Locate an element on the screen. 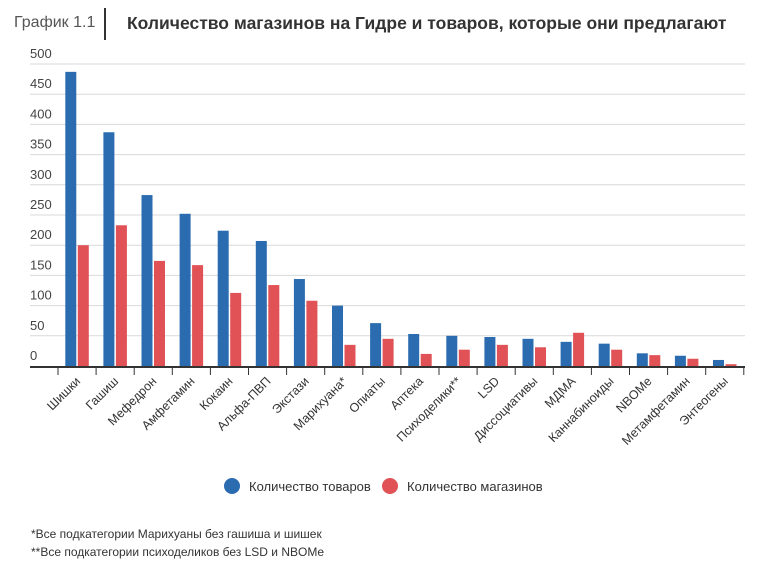 The image size is (778, 583). legend-item-shops: Количество магазинов is located at coordinates (462, 486).